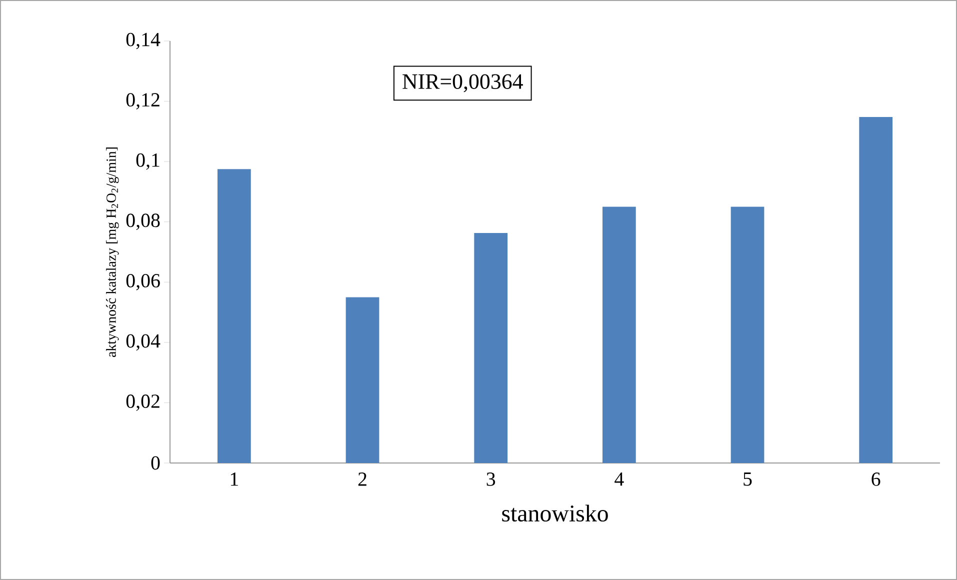  What do you see at coordinates (155, 463) in the screenshot?
I see `y-tick-label: 0` at bounding box center [155, 463].